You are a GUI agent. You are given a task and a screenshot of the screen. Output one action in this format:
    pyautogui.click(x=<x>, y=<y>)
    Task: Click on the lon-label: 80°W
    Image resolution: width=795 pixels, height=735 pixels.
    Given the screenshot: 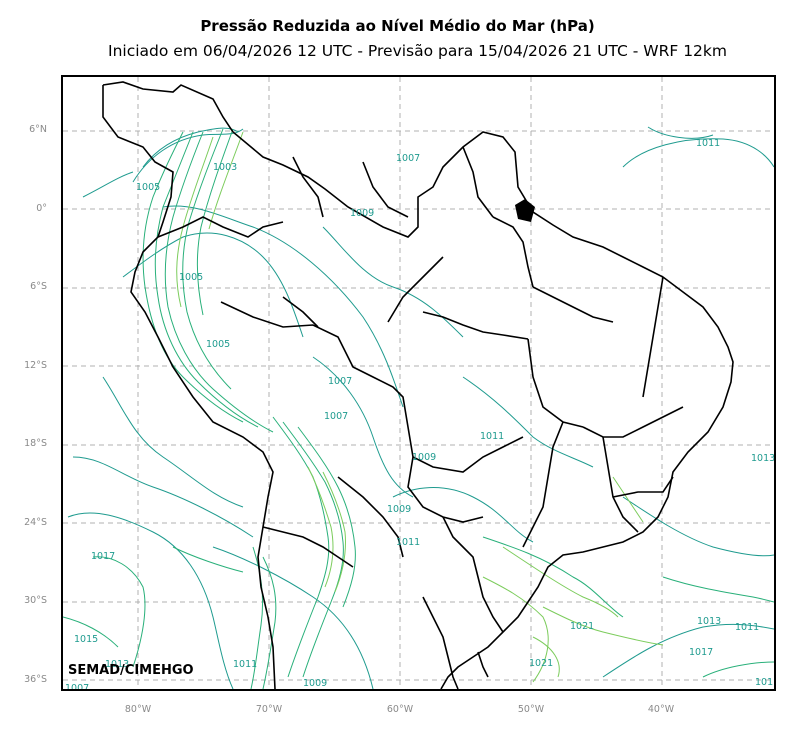 What is the action you would take?
    pyautogui.click(x=138, y=709)
    